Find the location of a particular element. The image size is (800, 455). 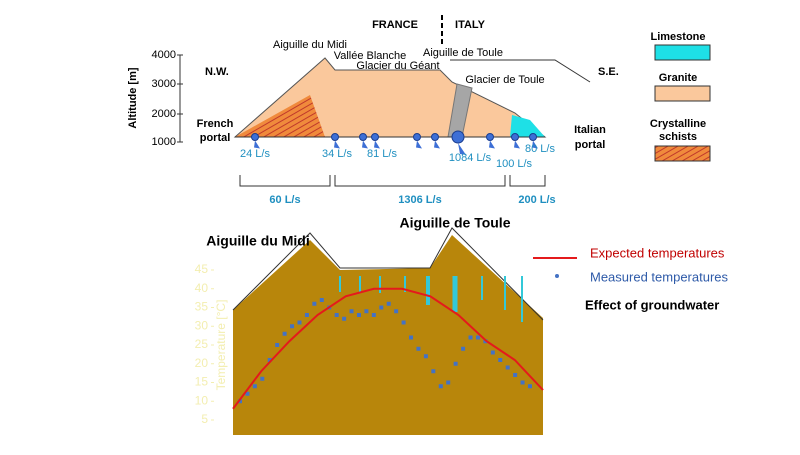

axis-label: Temperature [°C] is located at coordinates (221, 345).